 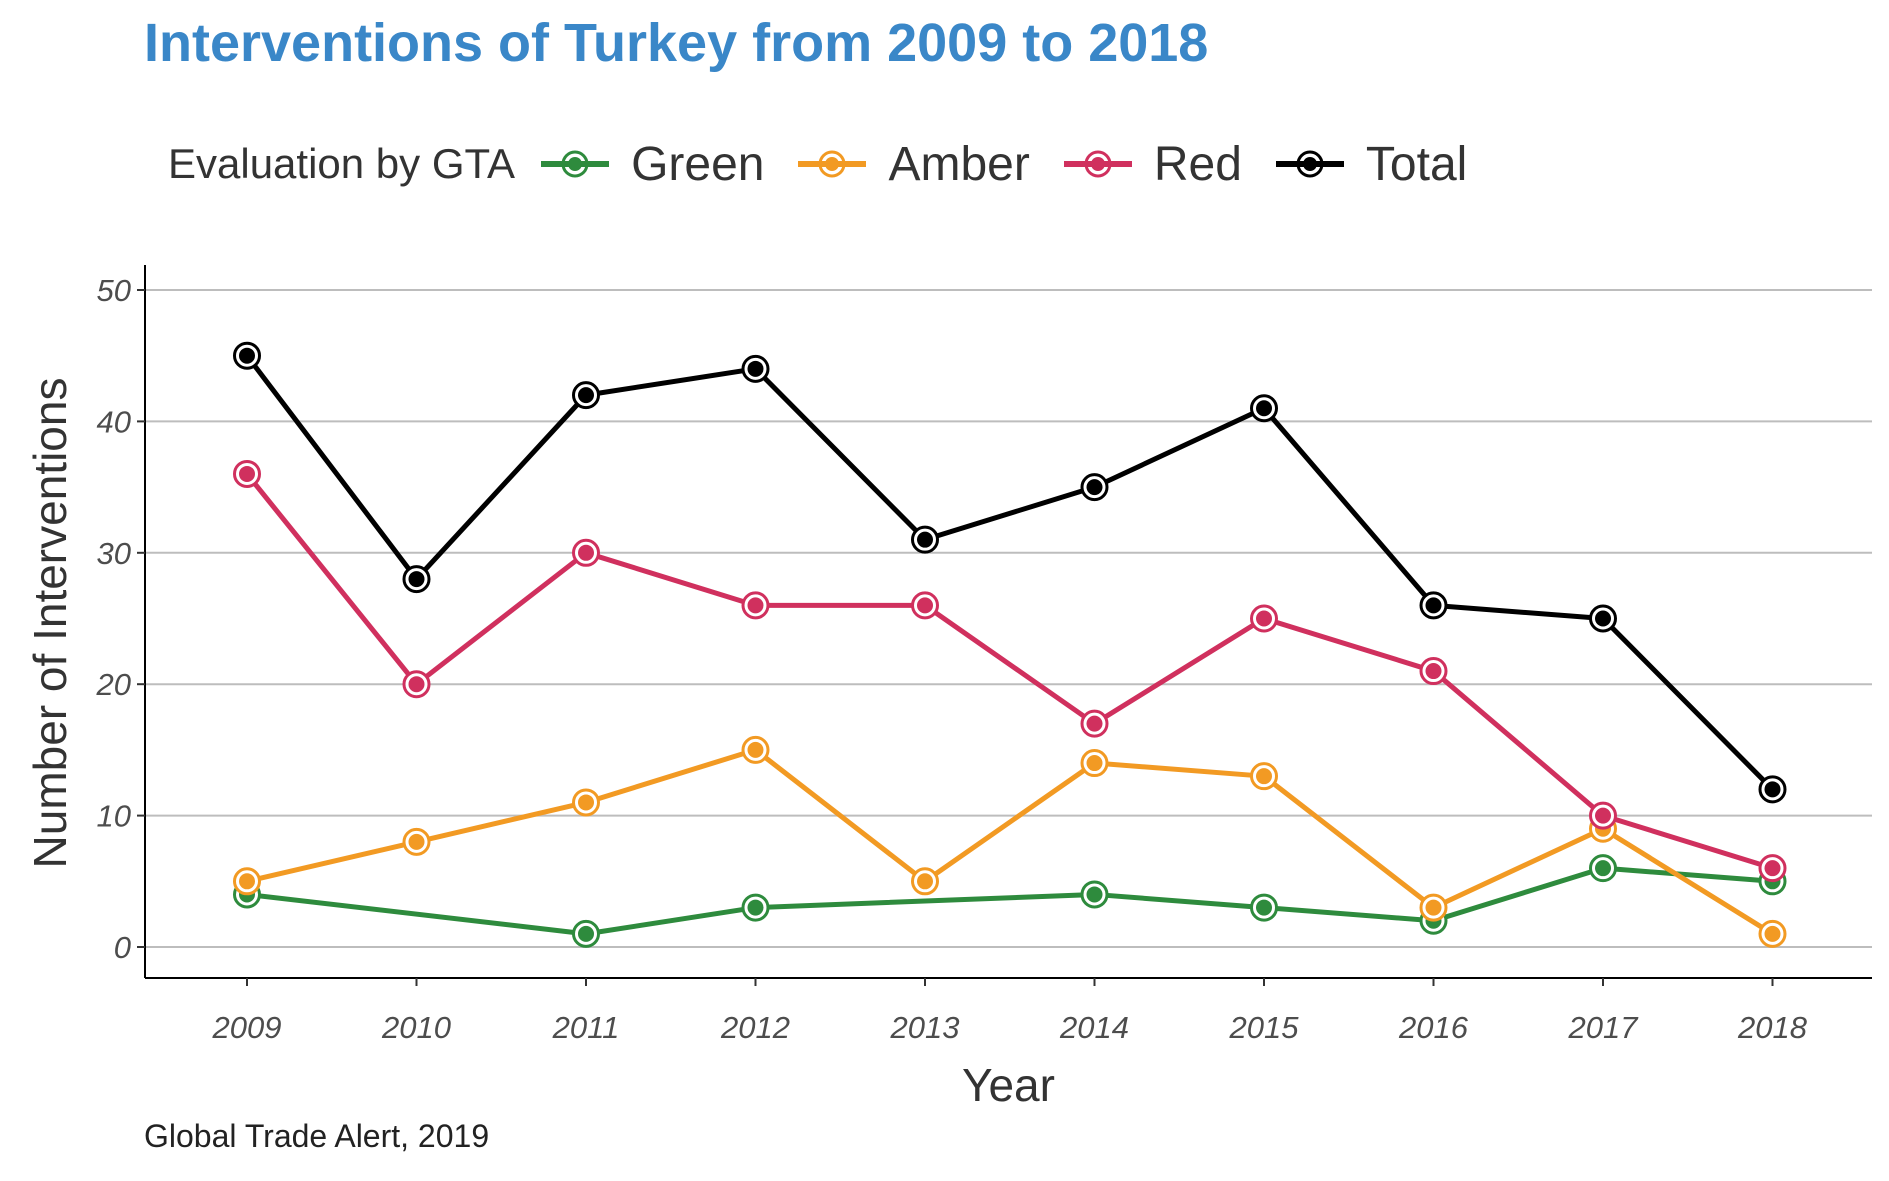 I want to click on x-tick-label: 2013, so click(x=925, y=1027).